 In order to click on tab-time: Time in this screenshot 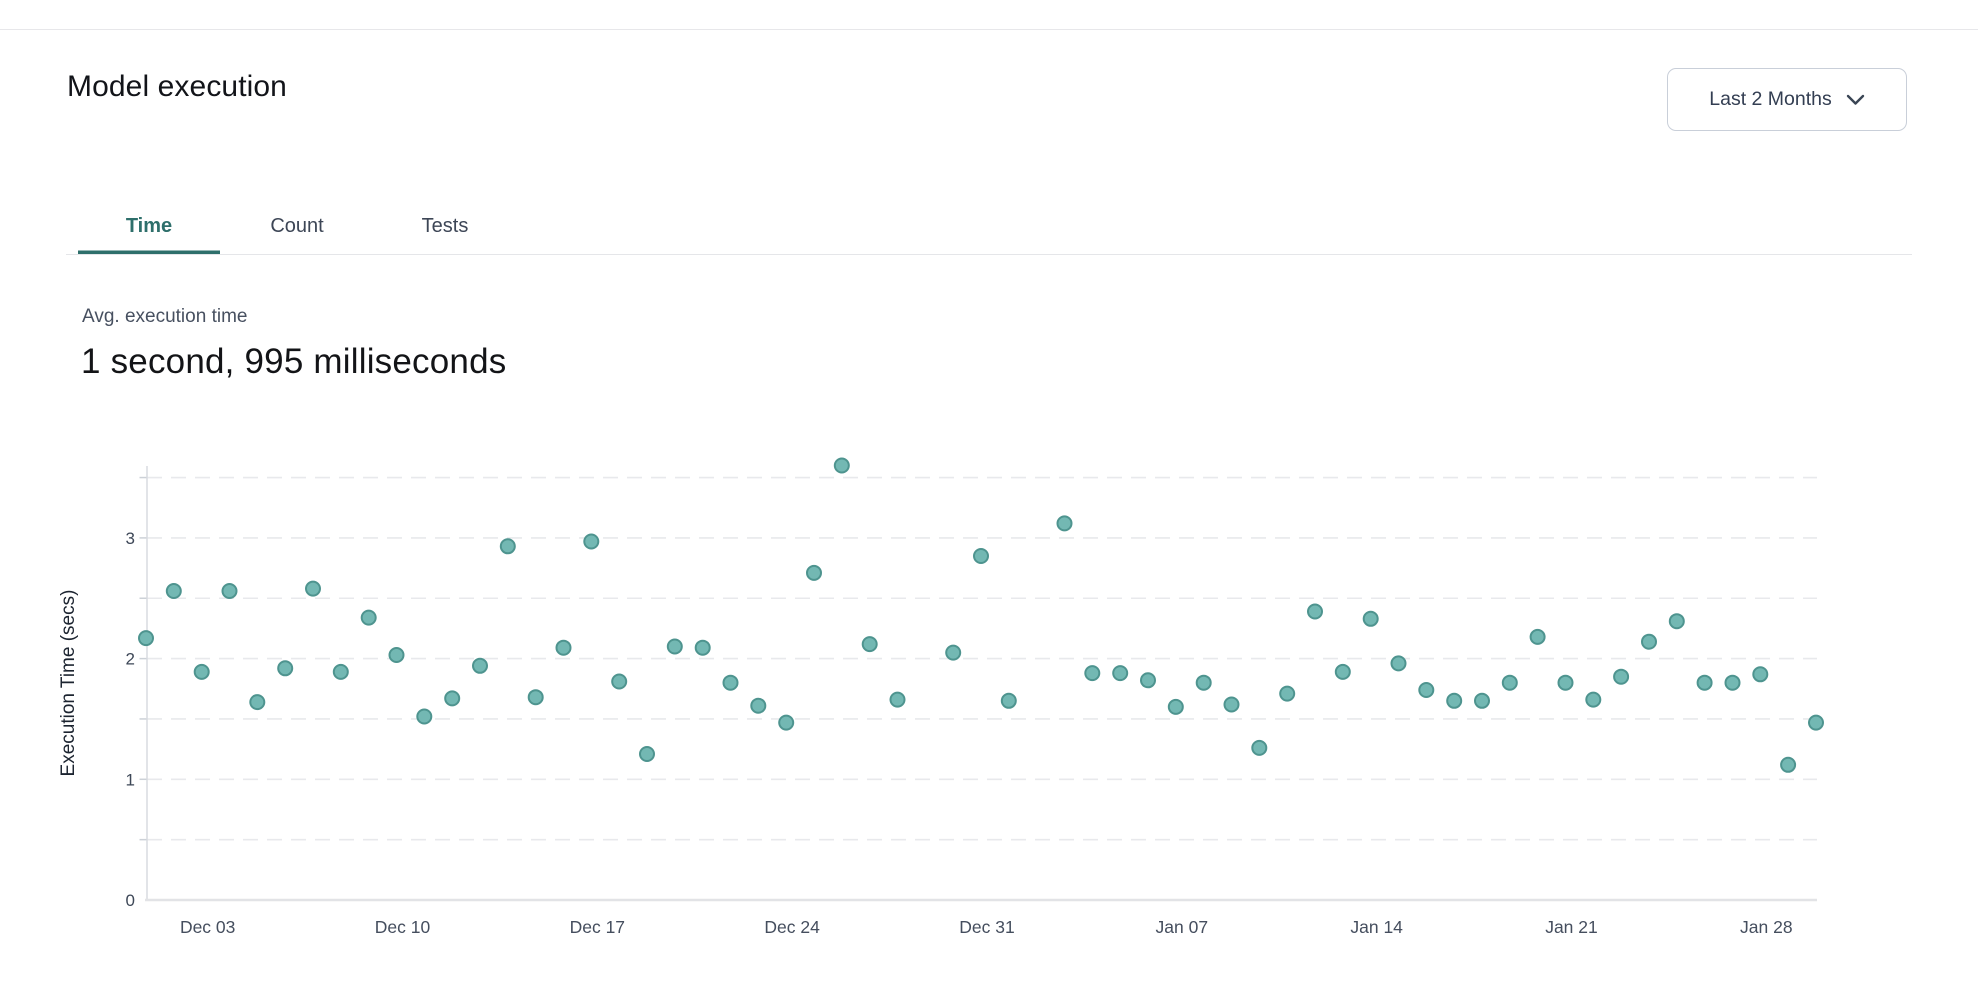, I will do `click(149, 226)`.